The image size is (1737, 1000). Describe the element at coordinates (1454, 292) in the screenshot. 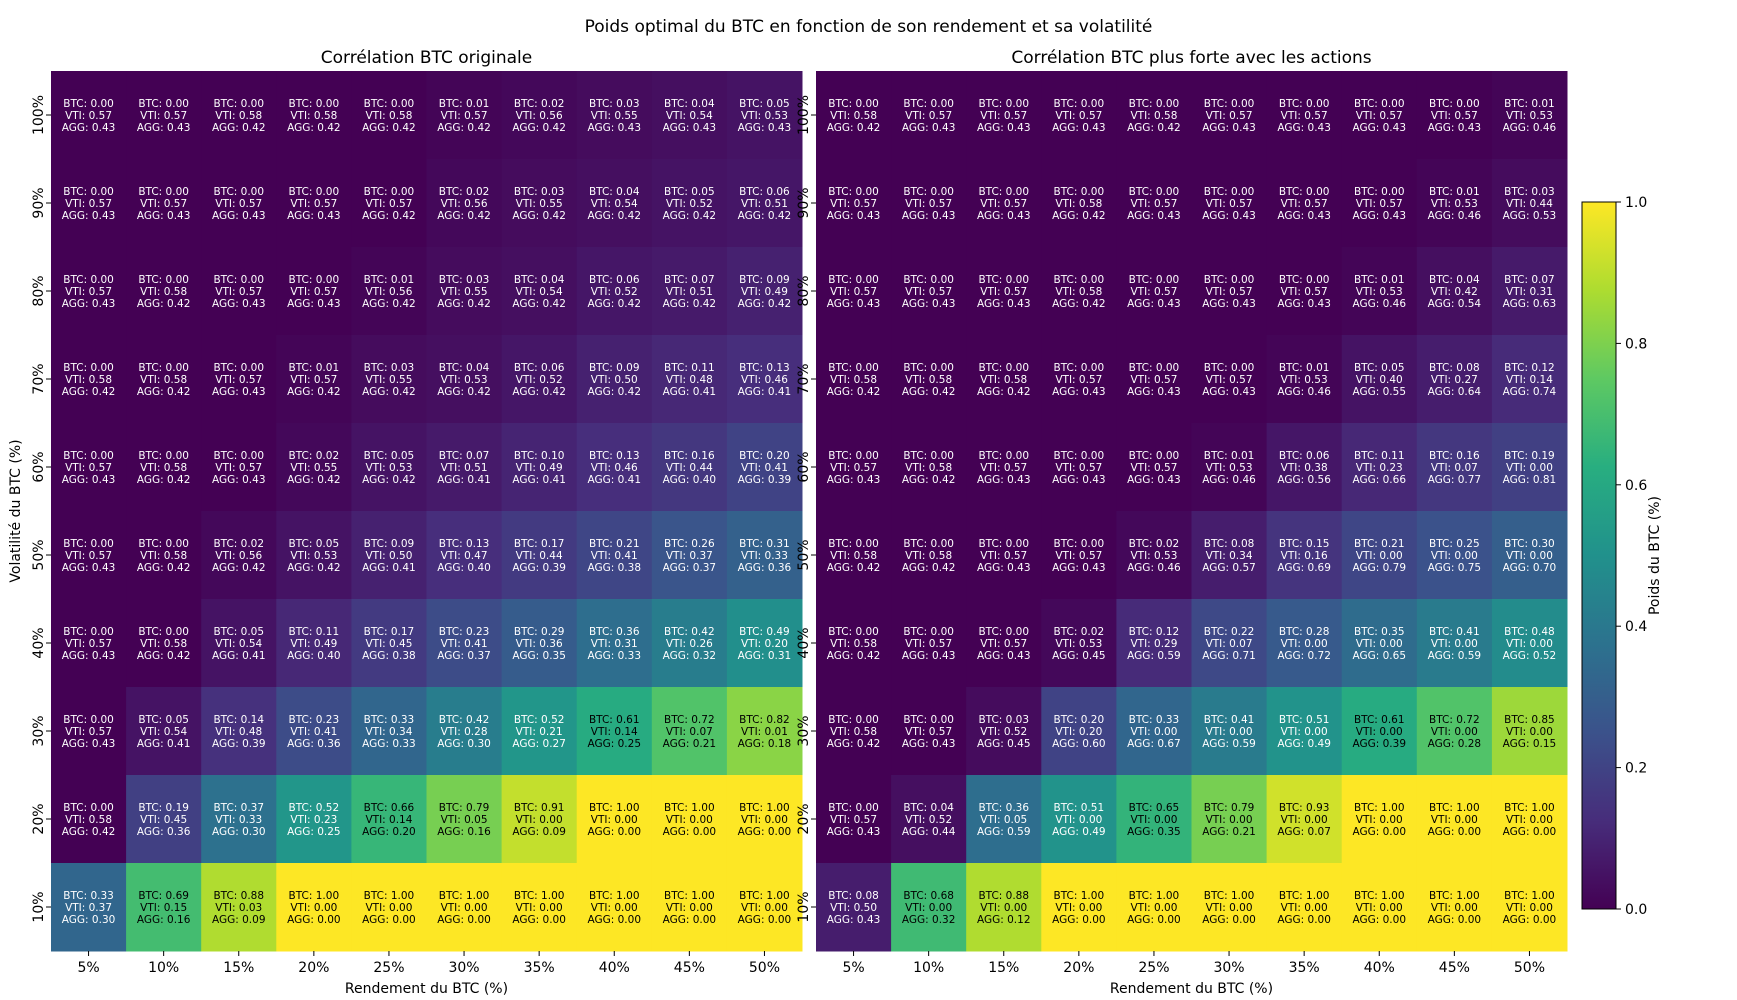

I see `cell-label: VTI: 0.42` at that location.